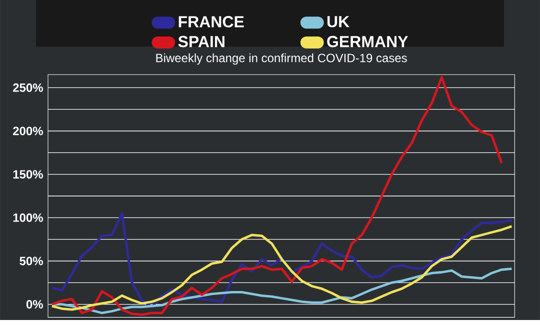 The width and height of the screenshot is (540, 326). Describe the element at coordinates (367, 41) in the screenshot. I see `legend-label: GERMANY` at that location.